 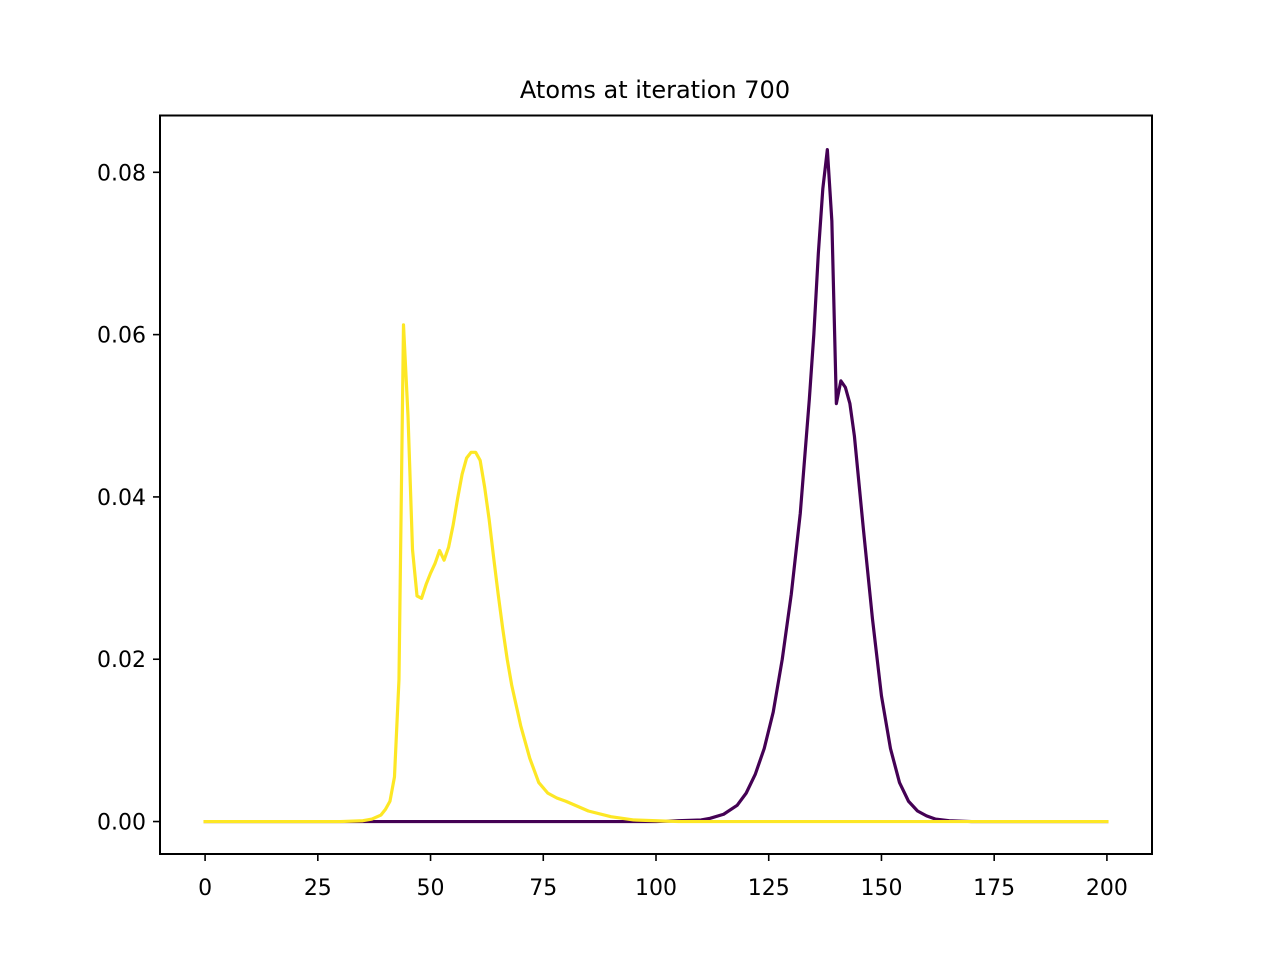 What do you see at coordinates (121, 336) in the screenshot?
I see `y-tick-label: 0.06` at bounding box center [121, 336].